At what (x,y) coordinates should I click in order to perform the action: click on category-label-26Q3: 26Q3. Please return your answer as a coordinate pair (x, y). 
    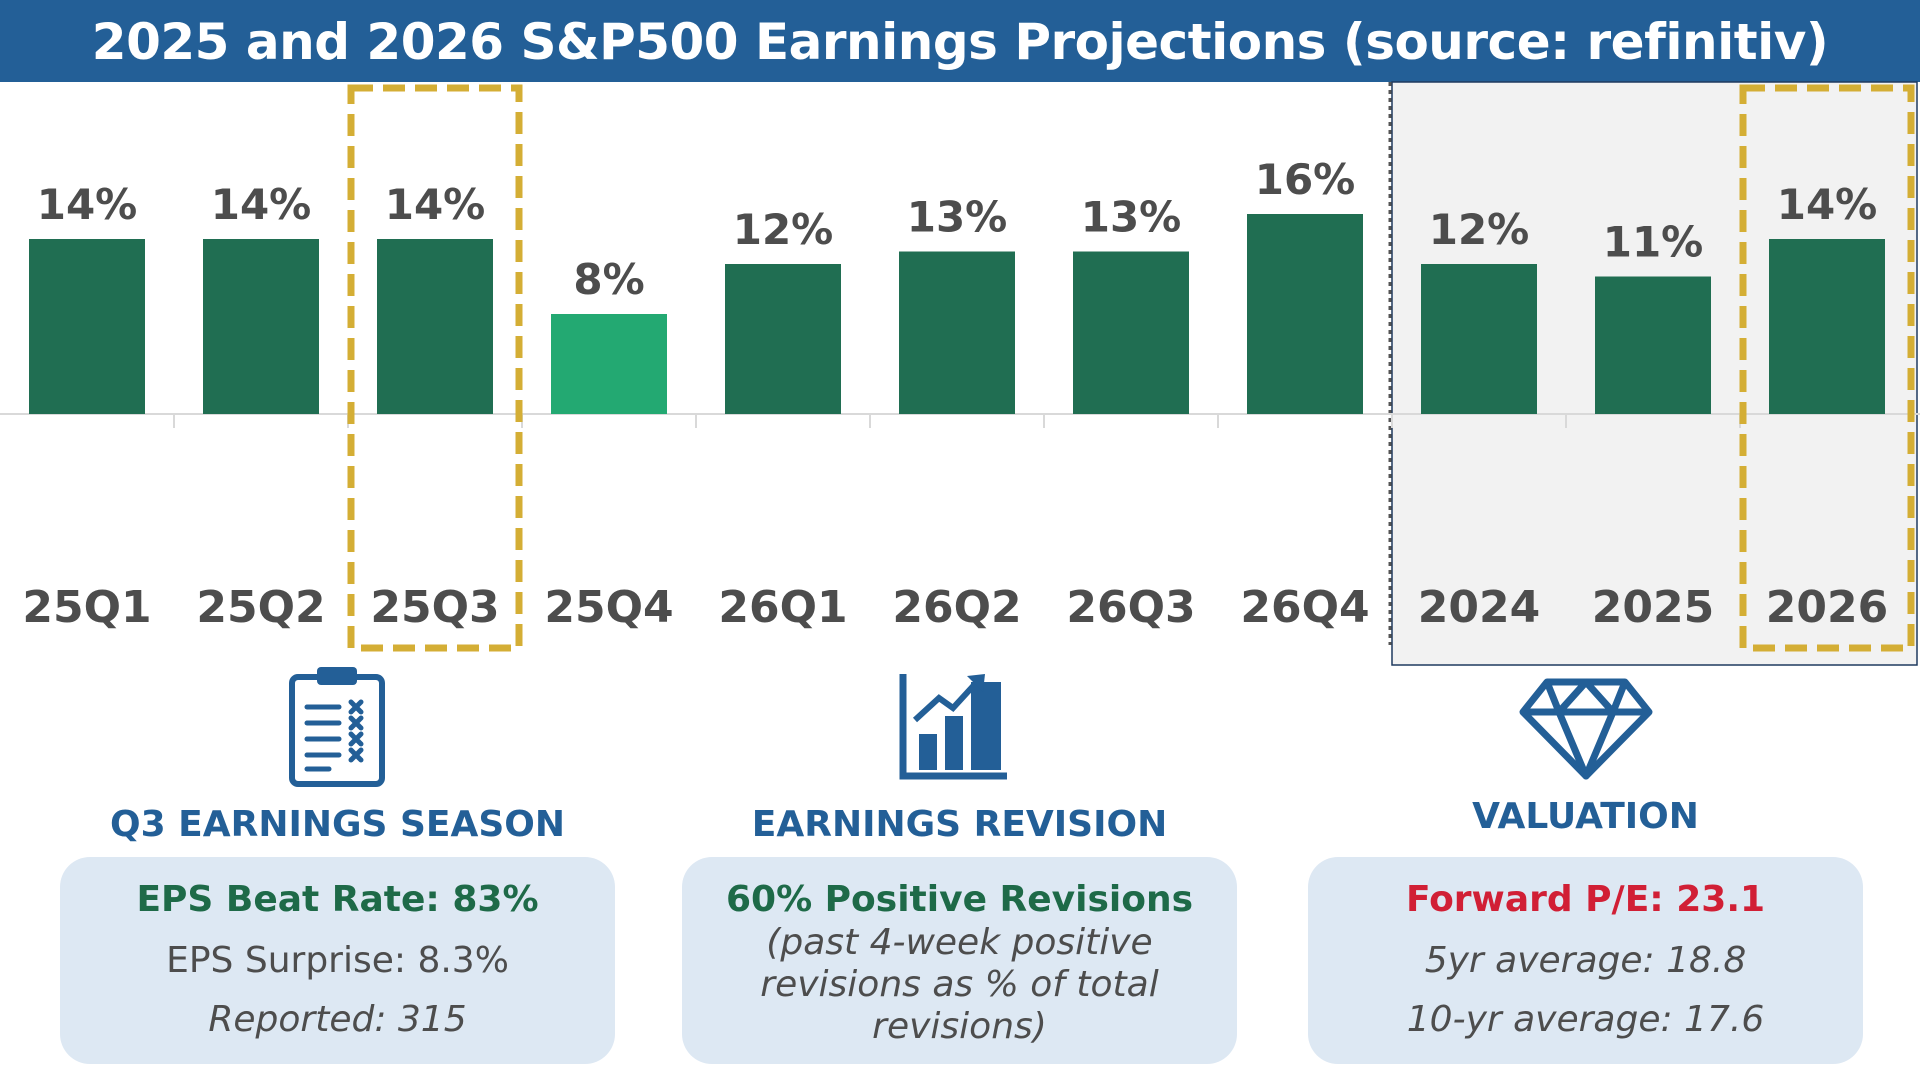
    Looking at the image, I should click on (1130, 607).